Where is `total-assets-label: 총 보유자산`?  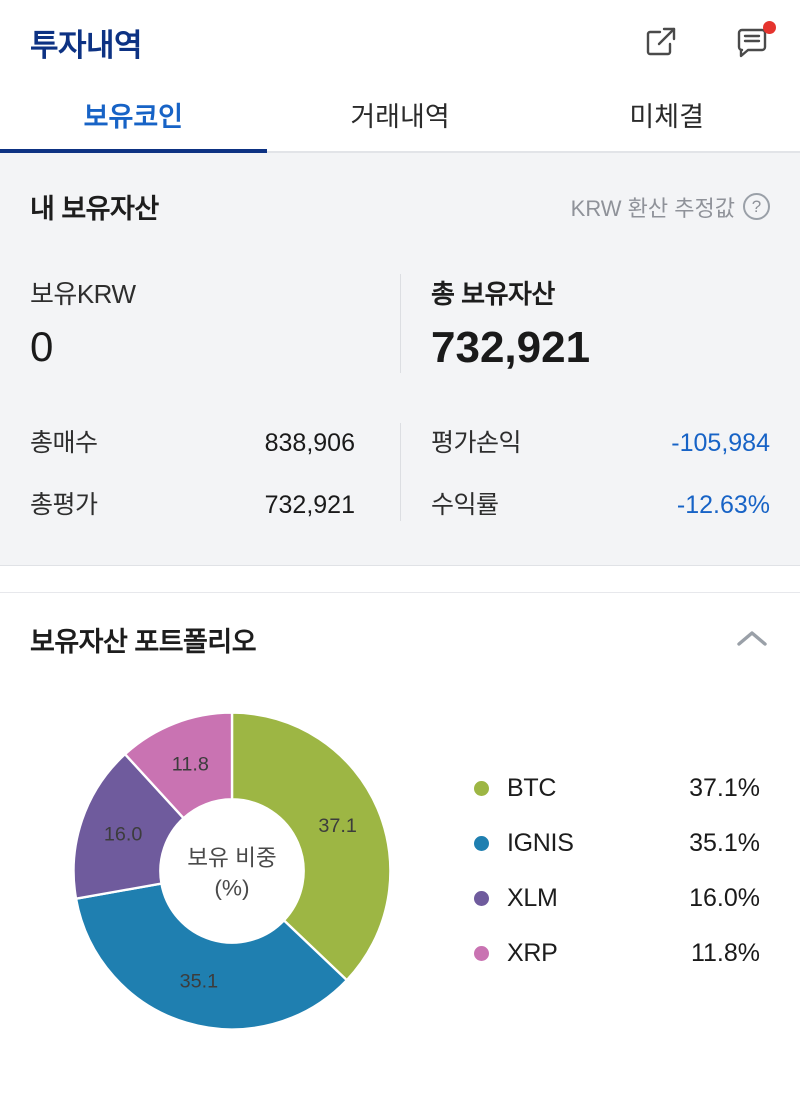
total-assets-label: 총 보유자산 is located at coordinates (493, 294).